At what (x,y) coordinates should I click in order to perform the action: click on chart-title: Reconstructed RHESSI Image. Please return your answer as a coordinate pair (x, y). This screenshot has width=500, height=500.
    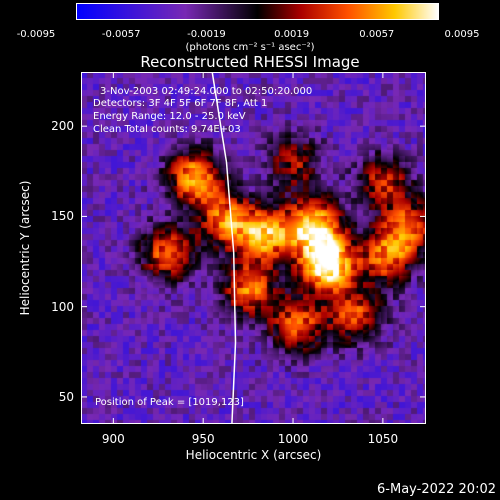
    Looking at the image, I should click on (250, 62).